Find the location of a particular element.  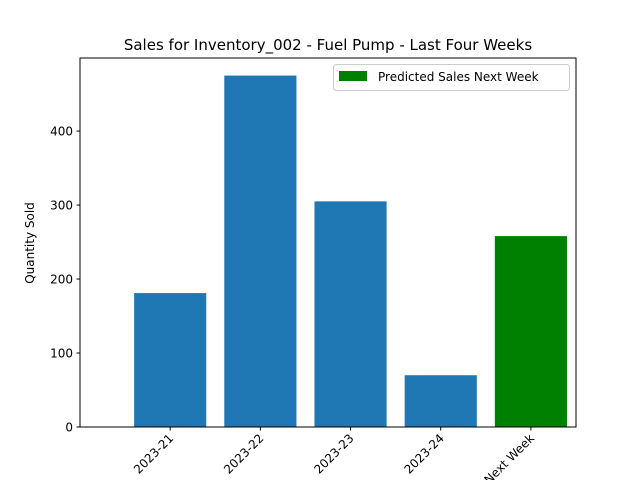

legend-box is located at coordinates (451, 77).